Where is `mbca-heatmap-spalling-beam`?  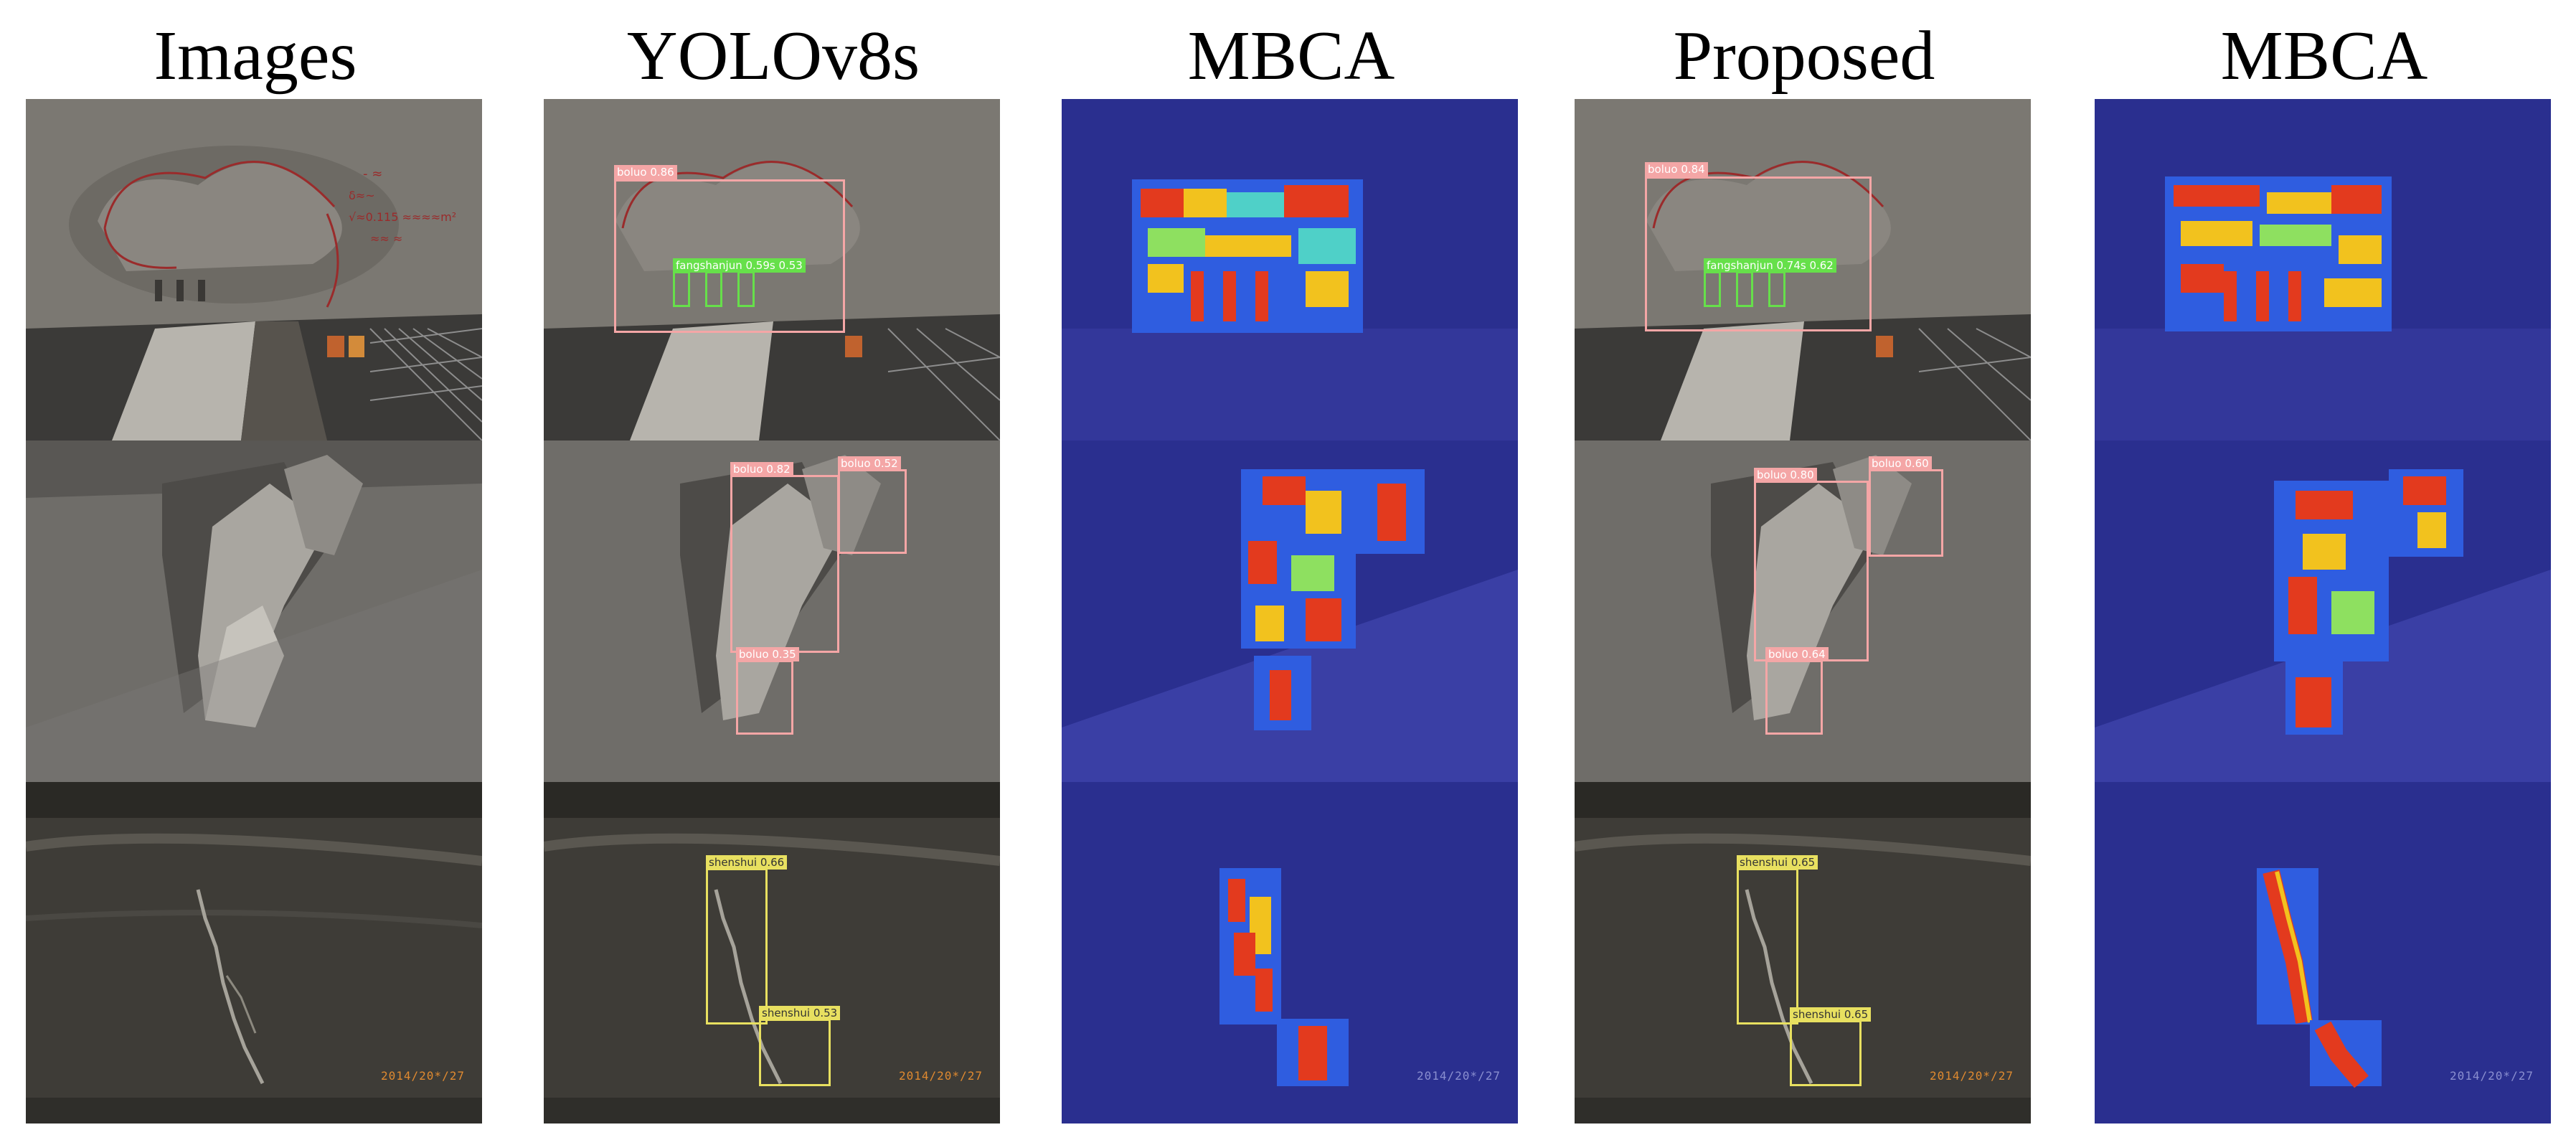 mbca-heatmap-spalling-beam is located at coordinates (1290, 611).